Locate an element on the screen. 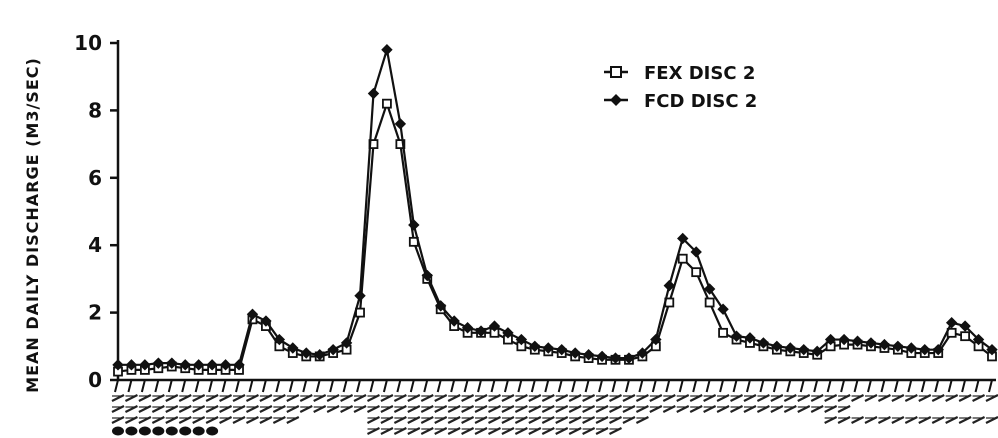  y-tick-label: 8 is located at coordinates (95, 110).